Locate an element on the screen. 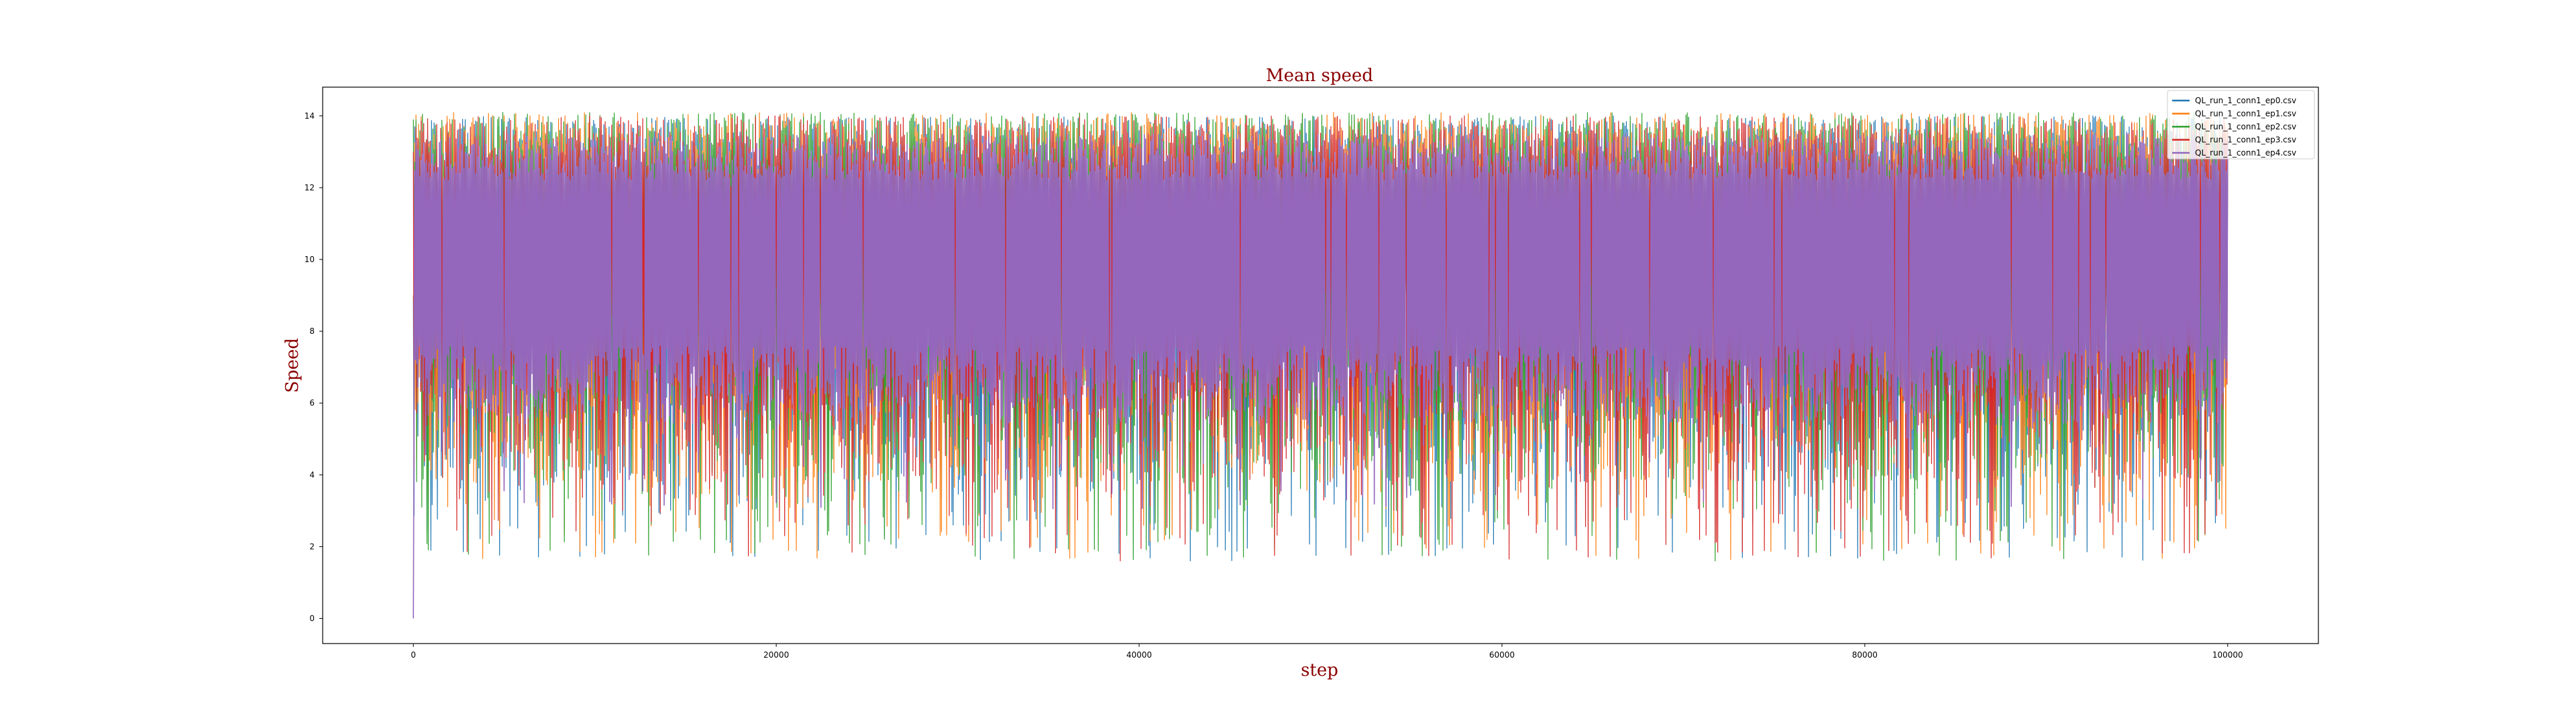 This screenshot has height=724, width=2576. y-tick-label: 12 is located at coordinates (310, 187).